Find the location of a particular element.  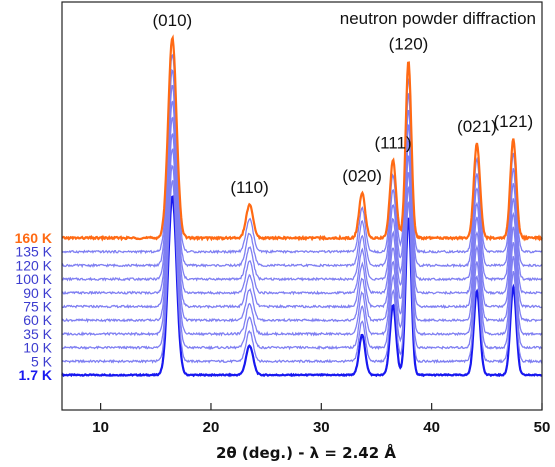

x-axis-ticks: 10 20 30 40 50 is located at coordinates (321, 419).